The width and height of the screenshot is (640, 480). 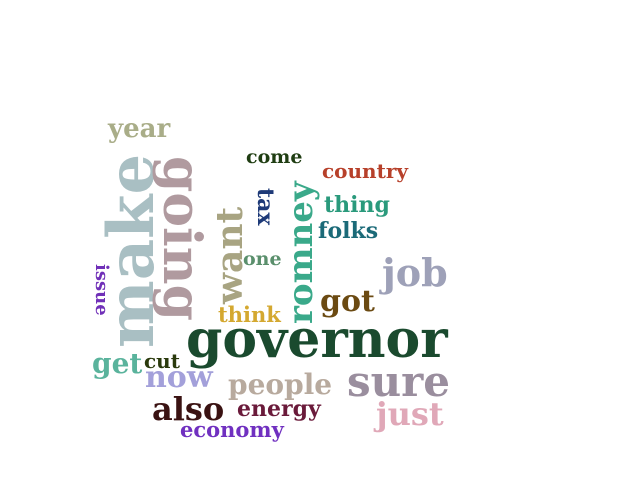 I want to click on word-energy: energy, so click(x=279, y=409).